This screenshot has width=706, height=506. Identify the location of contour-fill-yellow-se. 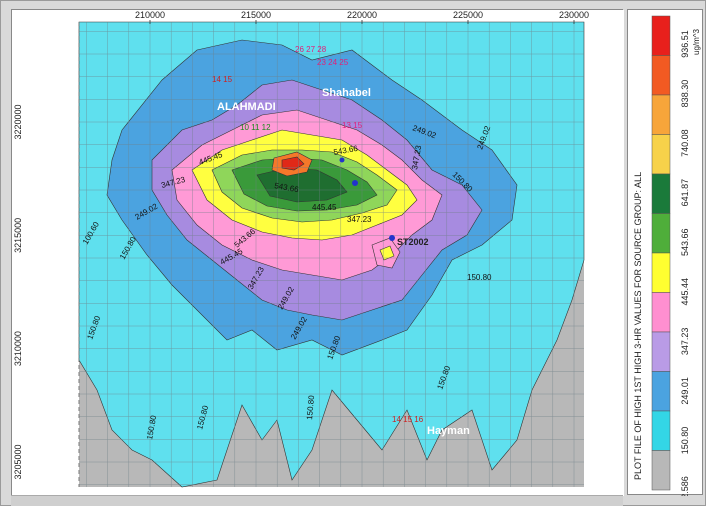
(387, 253).